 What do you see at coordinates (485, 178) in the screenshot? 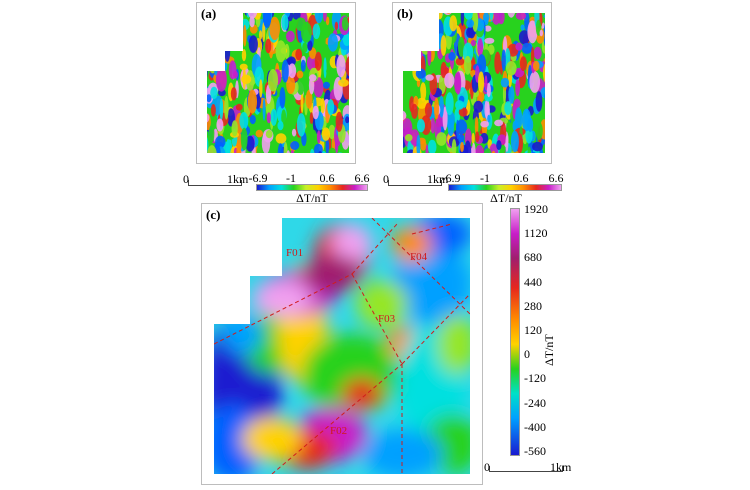
I see `colorbar-b-tick-2: -1` at bounding box center [485, 178].